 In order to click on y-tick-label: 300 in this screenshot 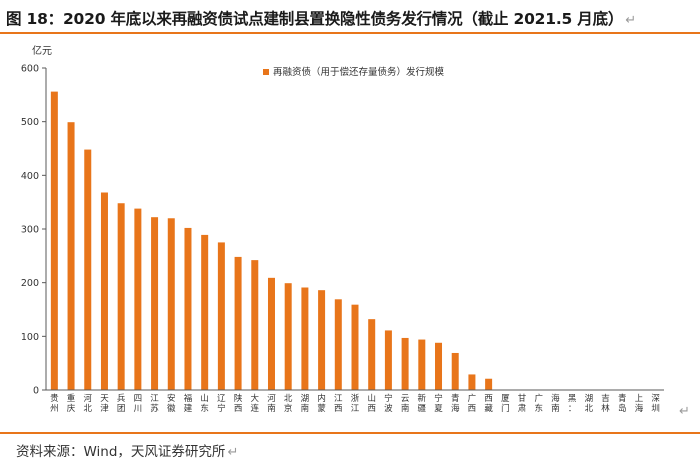, I will do `click(30, 230)`.